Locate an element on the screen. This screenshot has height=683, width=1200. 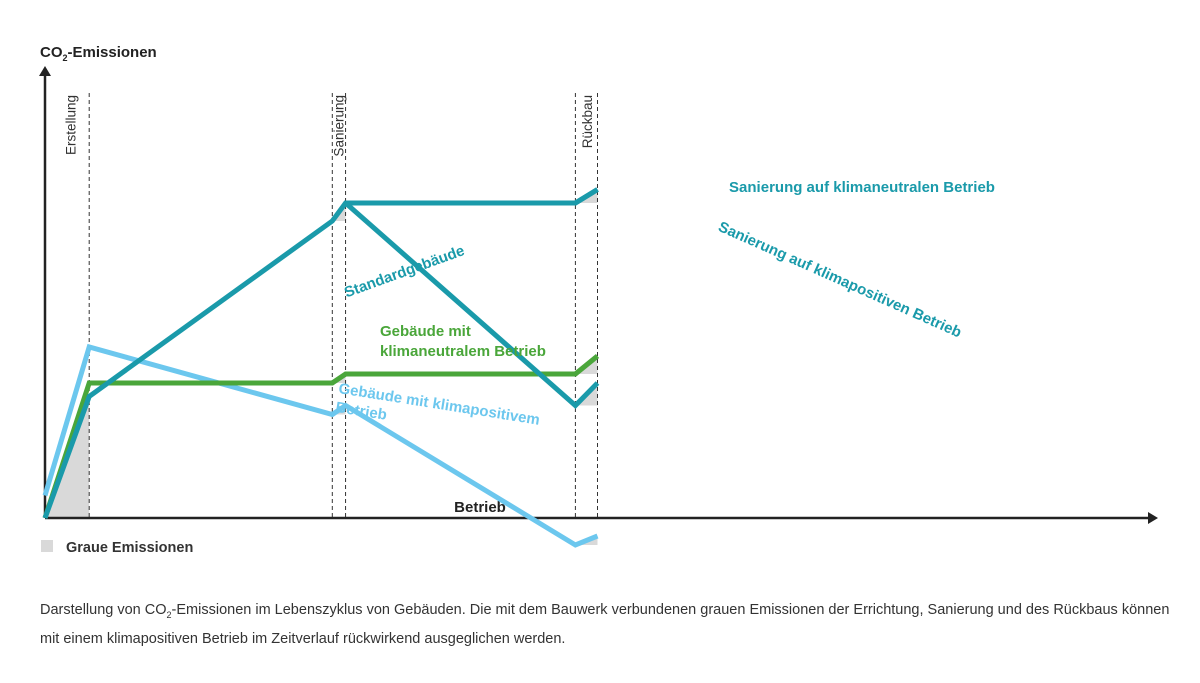
phase-label-rueckbau: Rückbau is located at coordinates (587, 121).